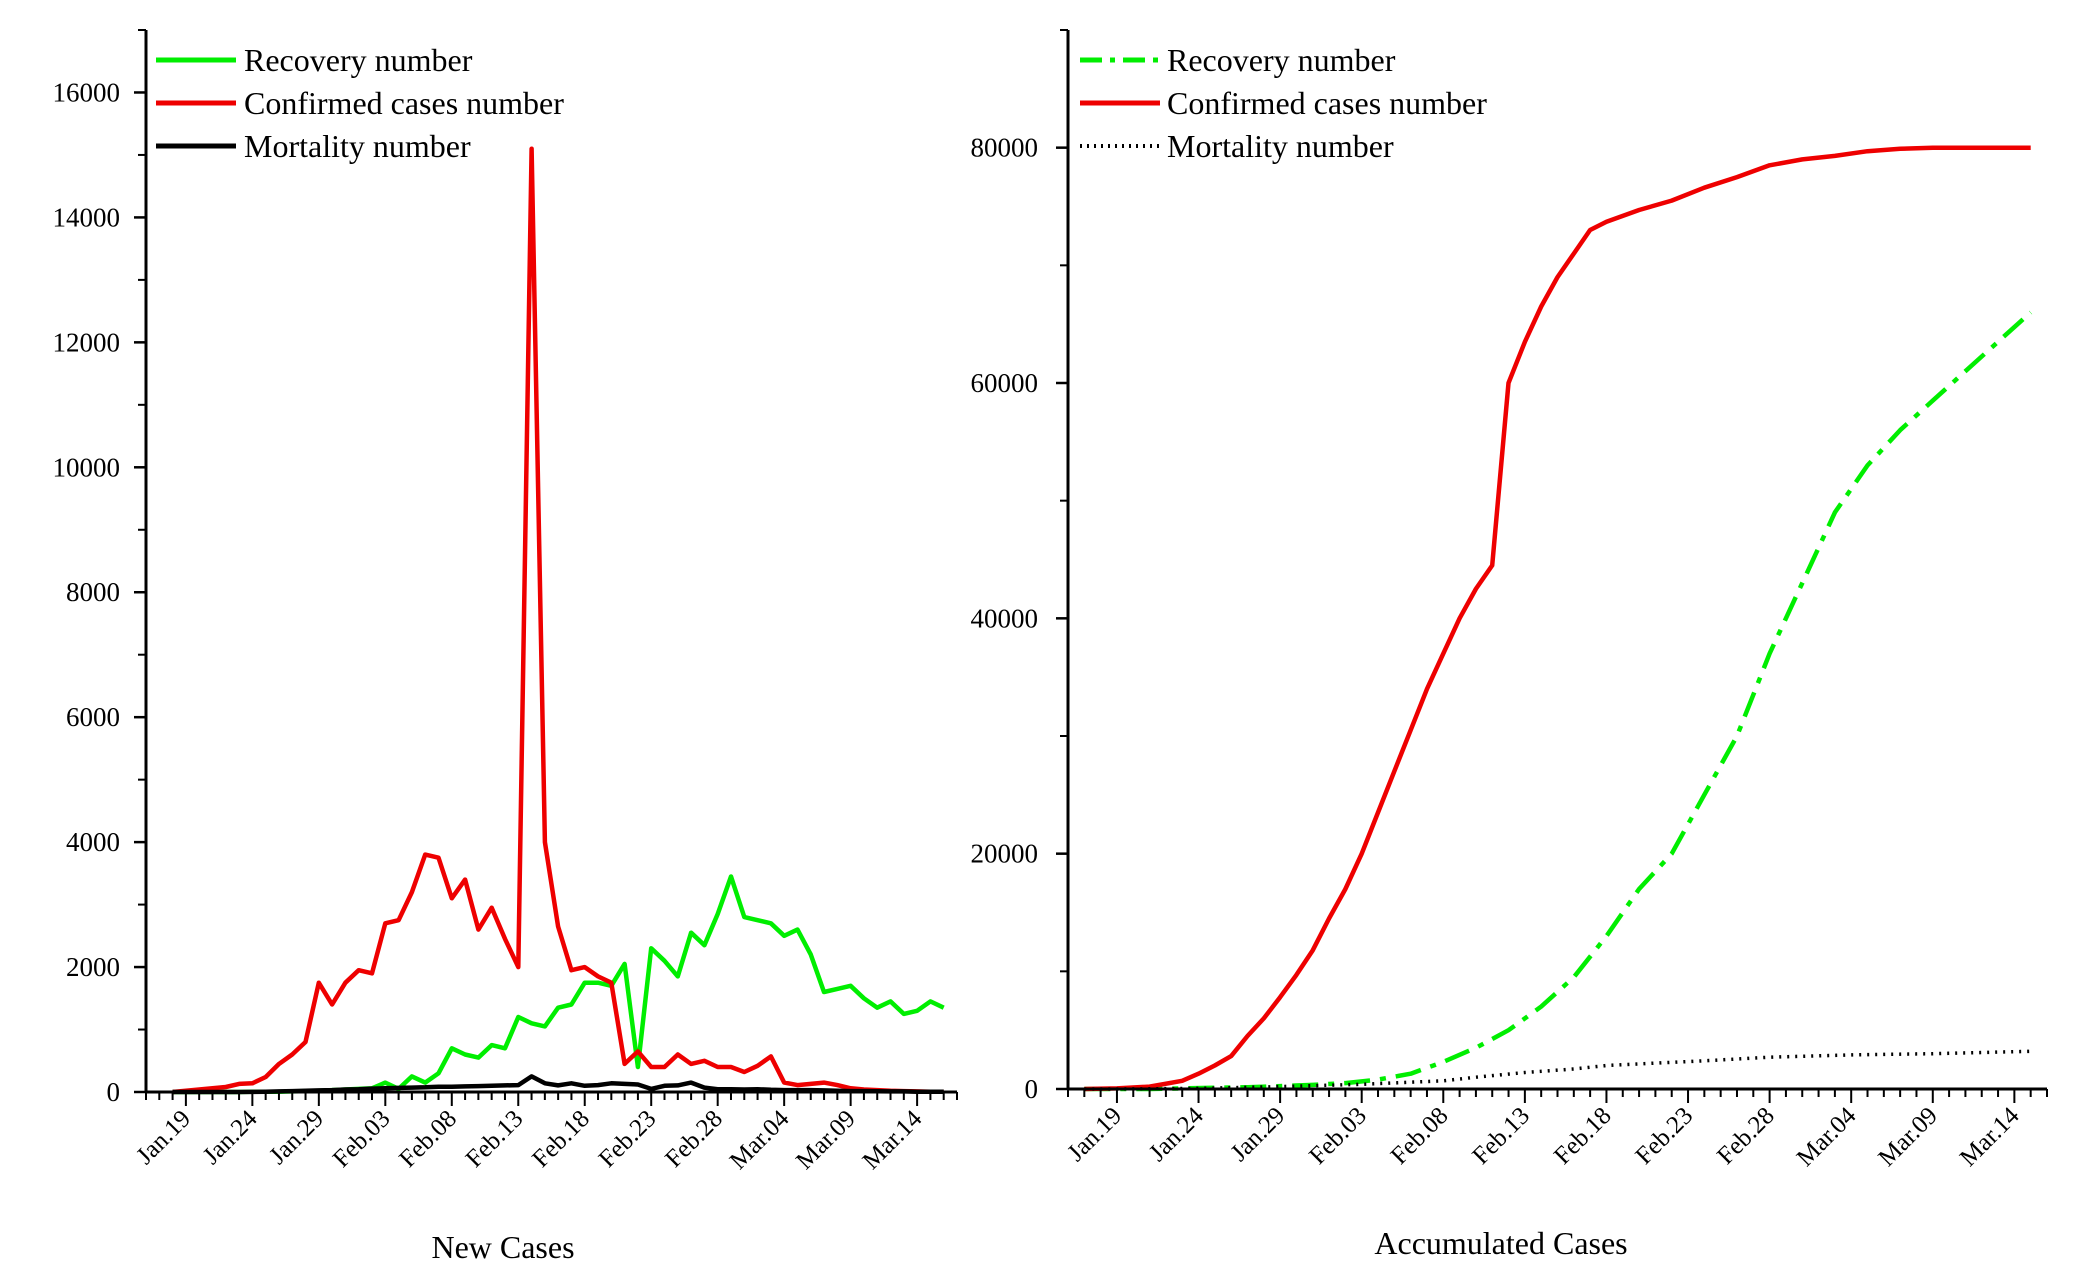 Image resolution: width=2089 pixels, height=1284 pixels. I want to click on y-tick-label: 8000, so click(93, 592).